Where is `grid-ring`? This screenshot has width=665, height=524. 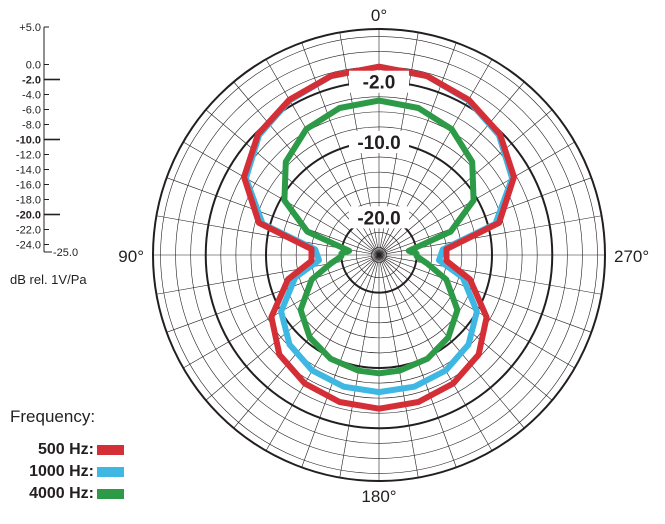
grid-ring is located at coordinates (379, 255).